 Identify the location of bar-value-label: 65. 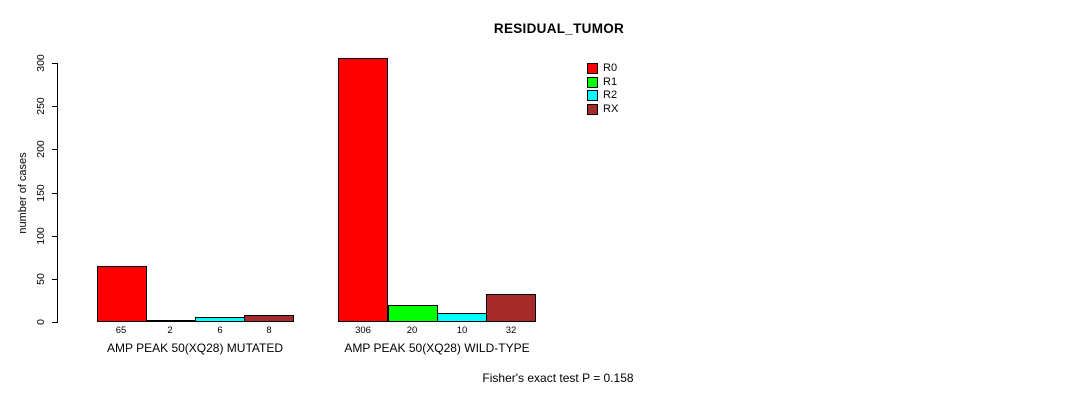
(121, 330).